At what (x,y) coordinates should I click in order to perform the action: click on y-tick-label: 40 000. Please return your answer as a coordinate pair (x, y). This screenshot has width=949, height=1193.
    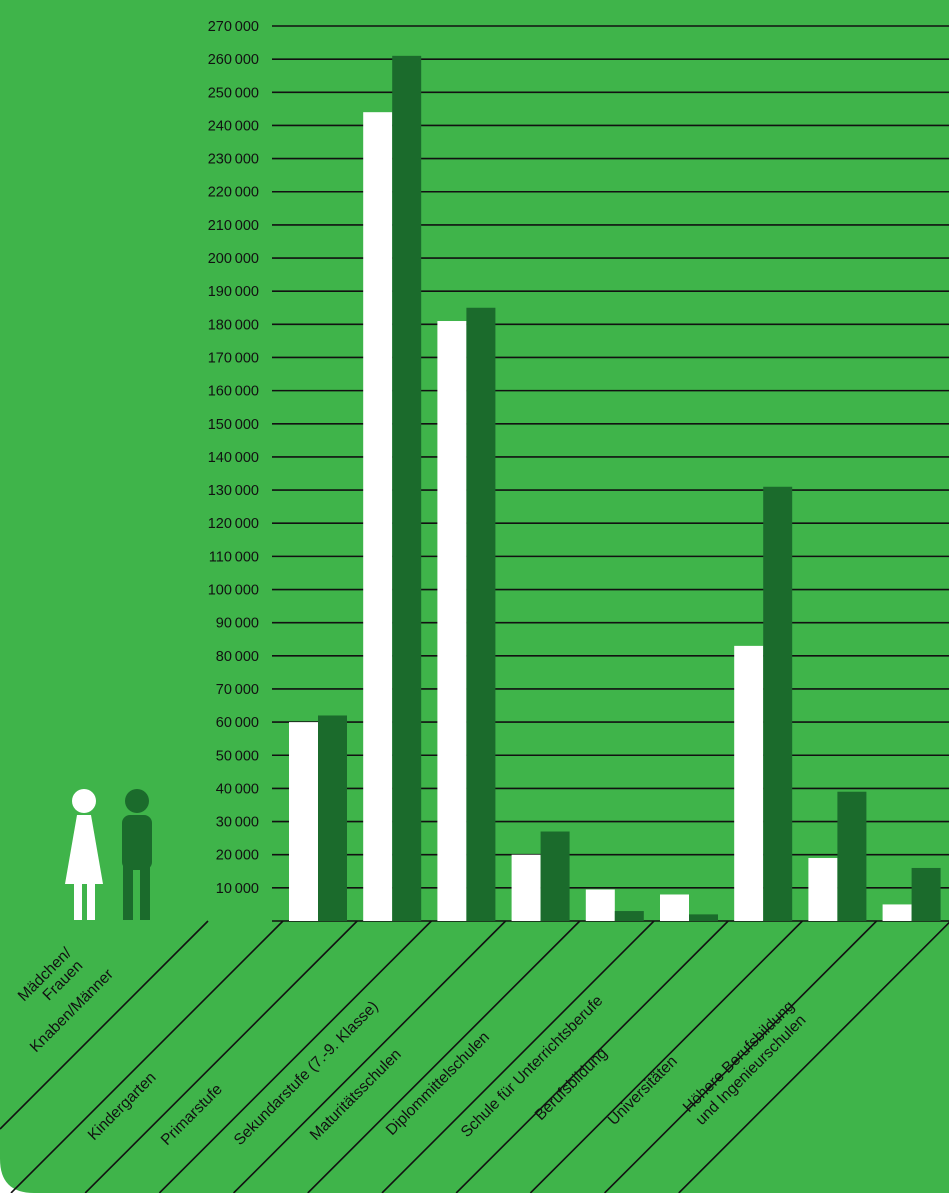
    Looking at the image, I should click on (237, 789).